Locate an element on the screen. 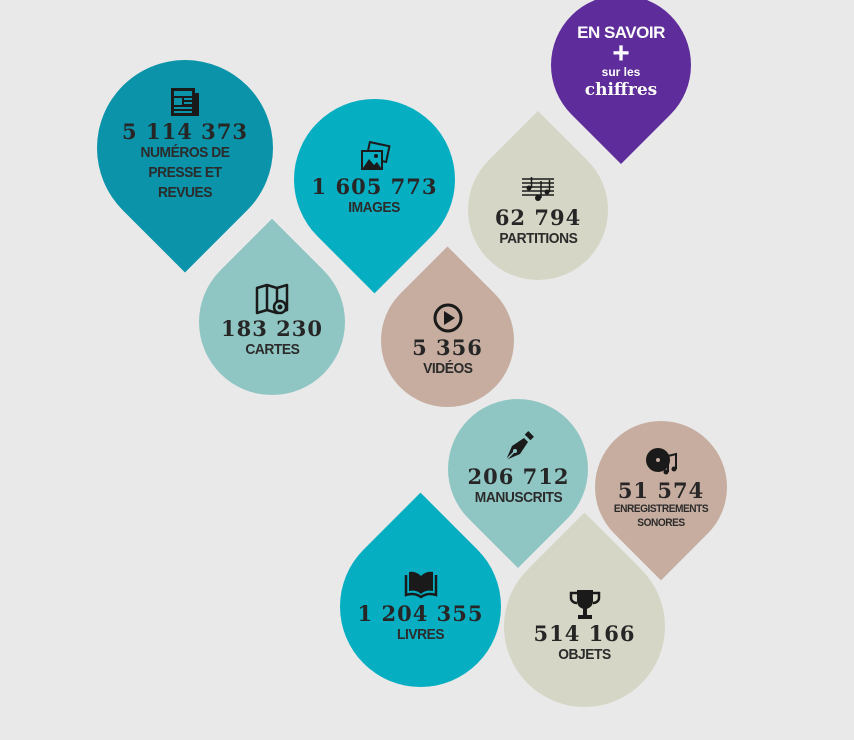  stat-manuscrits-label: MANUSCRITS is located at coordinates (518, 497).